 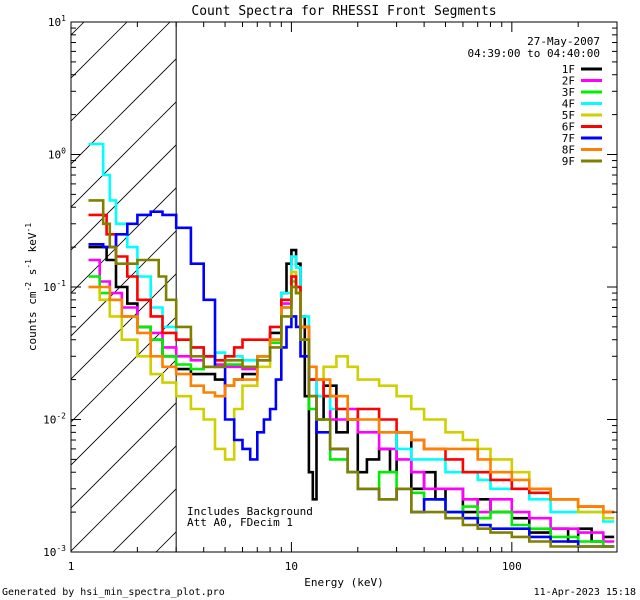 I want to click on date-label: 27-May-2007, so click(x=563, y=41).